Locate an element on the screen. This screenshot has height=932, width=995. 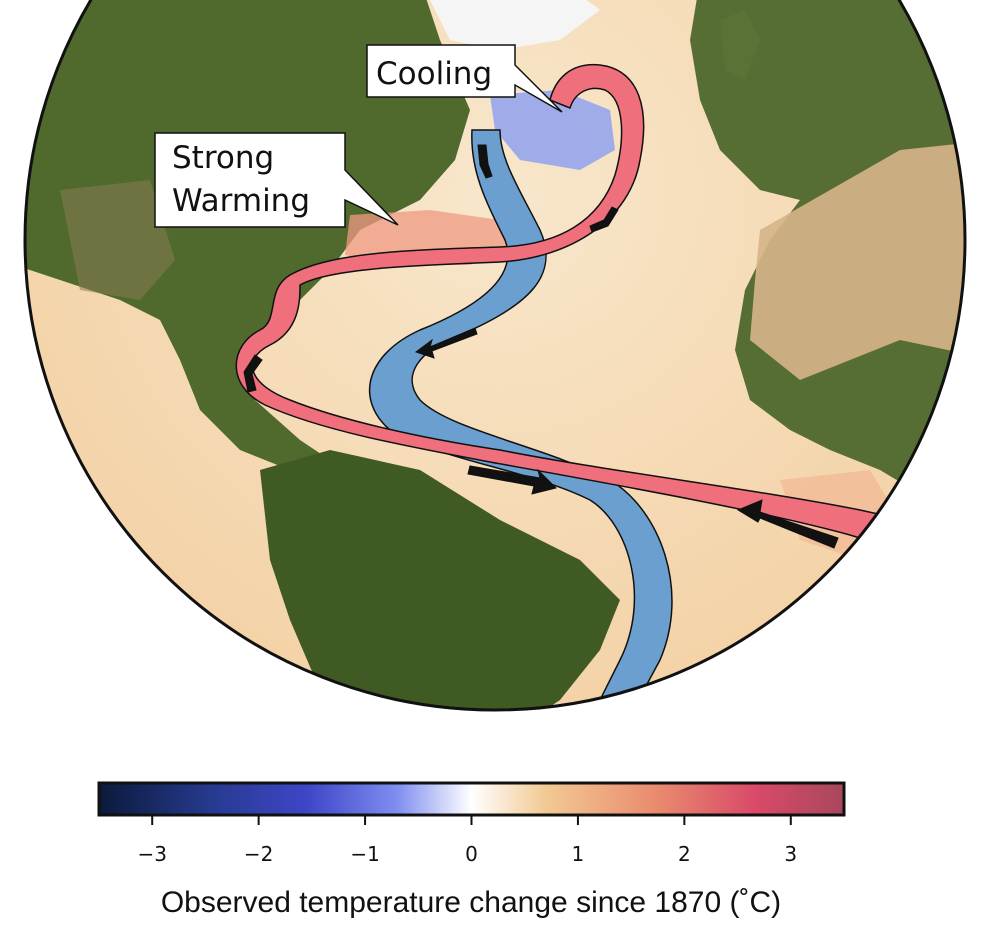
north-america-arid is located at coordinates (117, 240).